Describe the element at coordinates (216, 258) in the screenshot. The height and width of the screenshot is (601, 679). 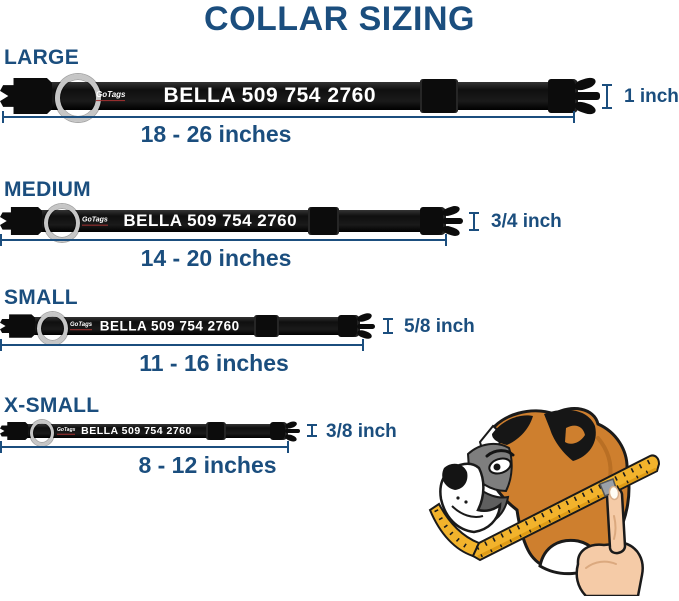
I see `length-range-medium: 14 - 20 inches` at that location.